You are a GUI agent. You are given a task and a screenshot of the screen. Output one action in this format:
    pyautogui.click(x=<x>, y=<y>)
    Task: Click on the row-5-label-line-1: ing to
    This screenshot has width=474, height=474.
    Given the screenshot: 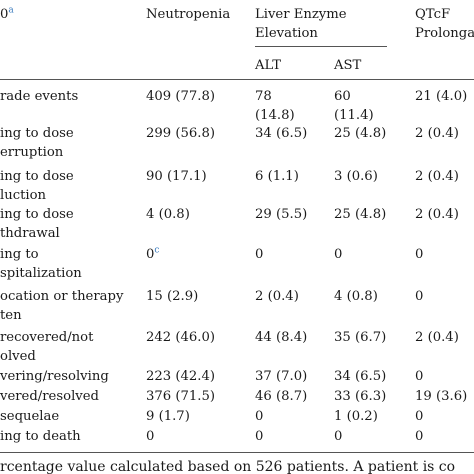 What is the action you would take?
    pyautogui.click(x=19, y=254)
    